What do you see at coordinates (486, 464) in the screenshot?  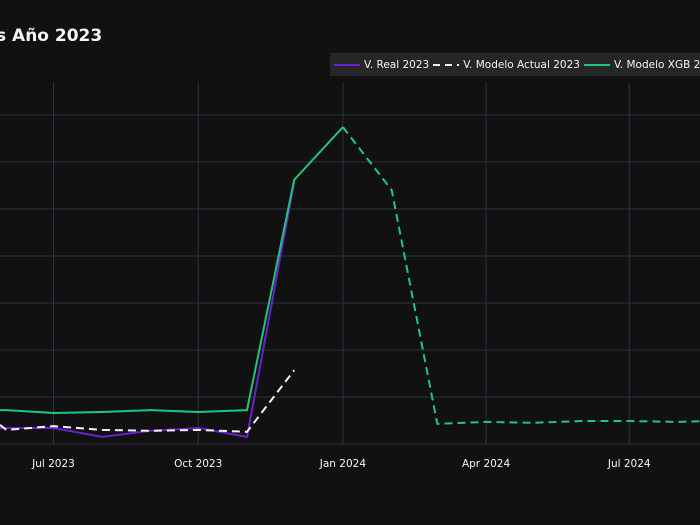 I see `x-tick-label: Apr 2024` at bounding box center [486, 464].